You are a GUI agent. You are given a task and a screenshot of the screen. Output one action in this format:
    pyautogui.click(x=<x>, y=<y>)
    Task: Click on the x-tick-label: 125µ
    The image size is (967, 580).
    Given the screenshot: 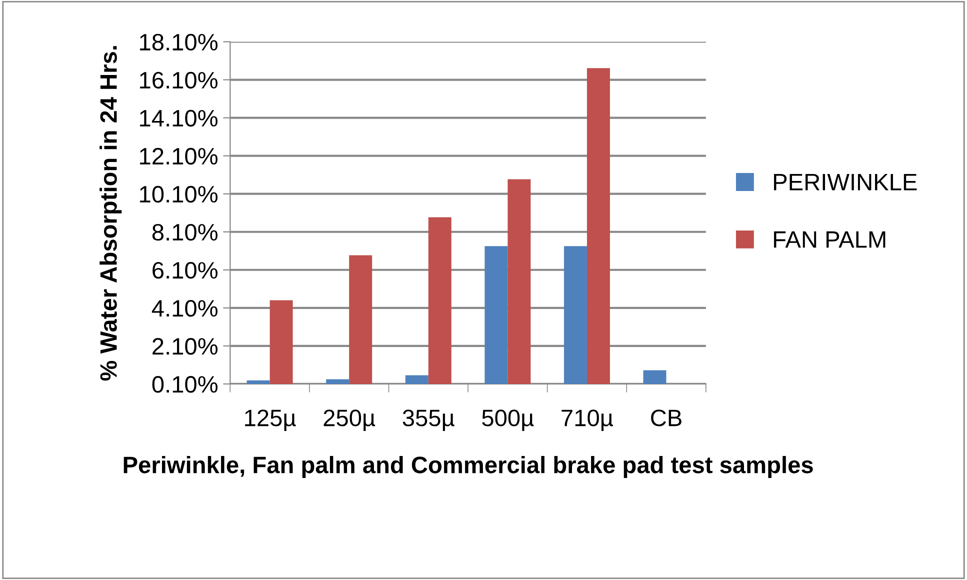 What is the action you would take?
    pyautogui.click(x=270, y=420)
    